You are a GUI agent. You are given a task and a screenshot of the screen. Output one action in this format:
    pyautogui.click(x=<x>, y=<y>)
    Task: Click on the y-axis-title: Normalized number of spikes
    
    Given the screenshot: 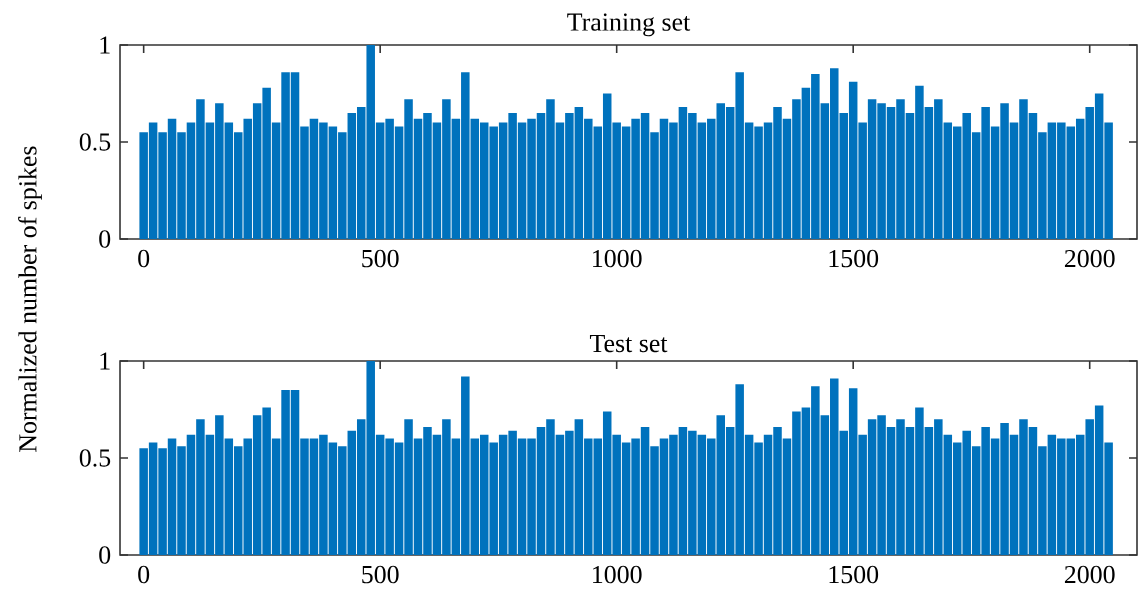 What is the action you would take?
    pyautogui.click(x=30, y=299)
    